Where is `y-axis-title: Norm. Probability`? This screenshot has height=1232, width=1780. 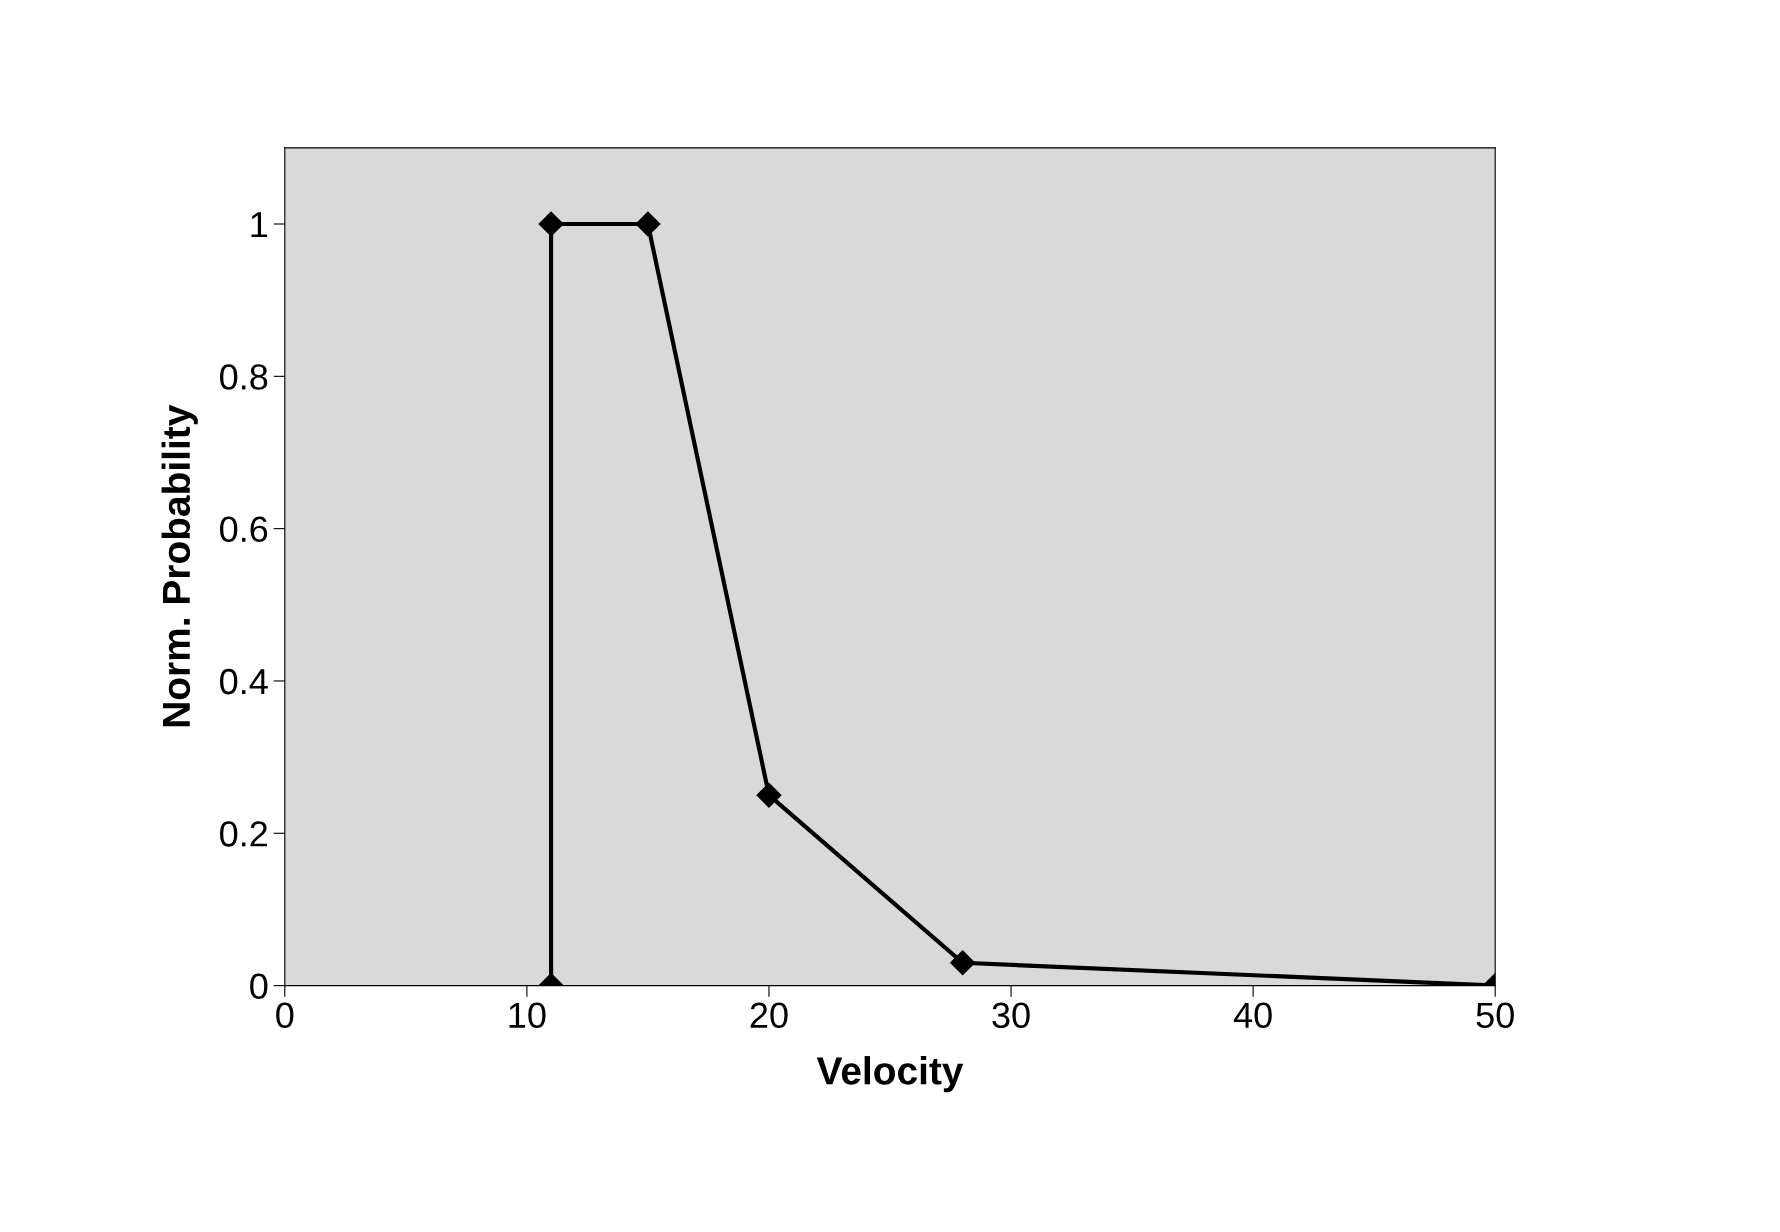
y-axis-title: Norm. Probability is located at coordinates (179, 565).